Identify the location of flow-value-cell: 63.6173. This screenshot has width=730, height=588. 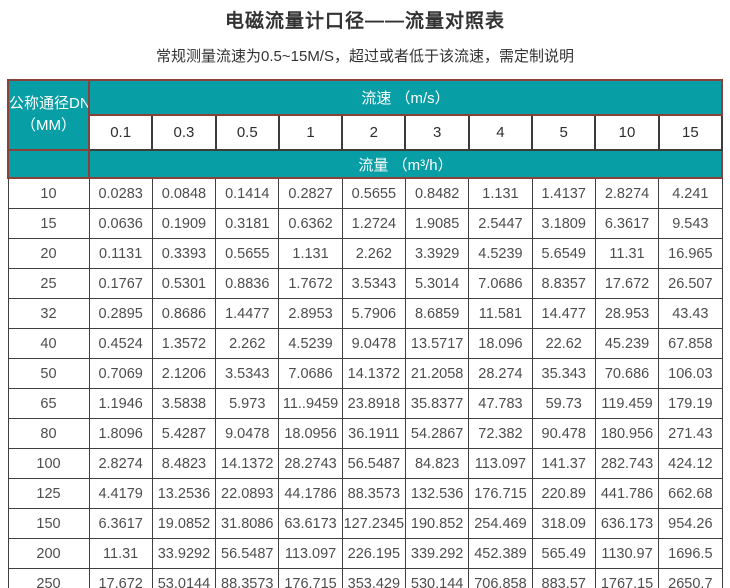
(310, 523).